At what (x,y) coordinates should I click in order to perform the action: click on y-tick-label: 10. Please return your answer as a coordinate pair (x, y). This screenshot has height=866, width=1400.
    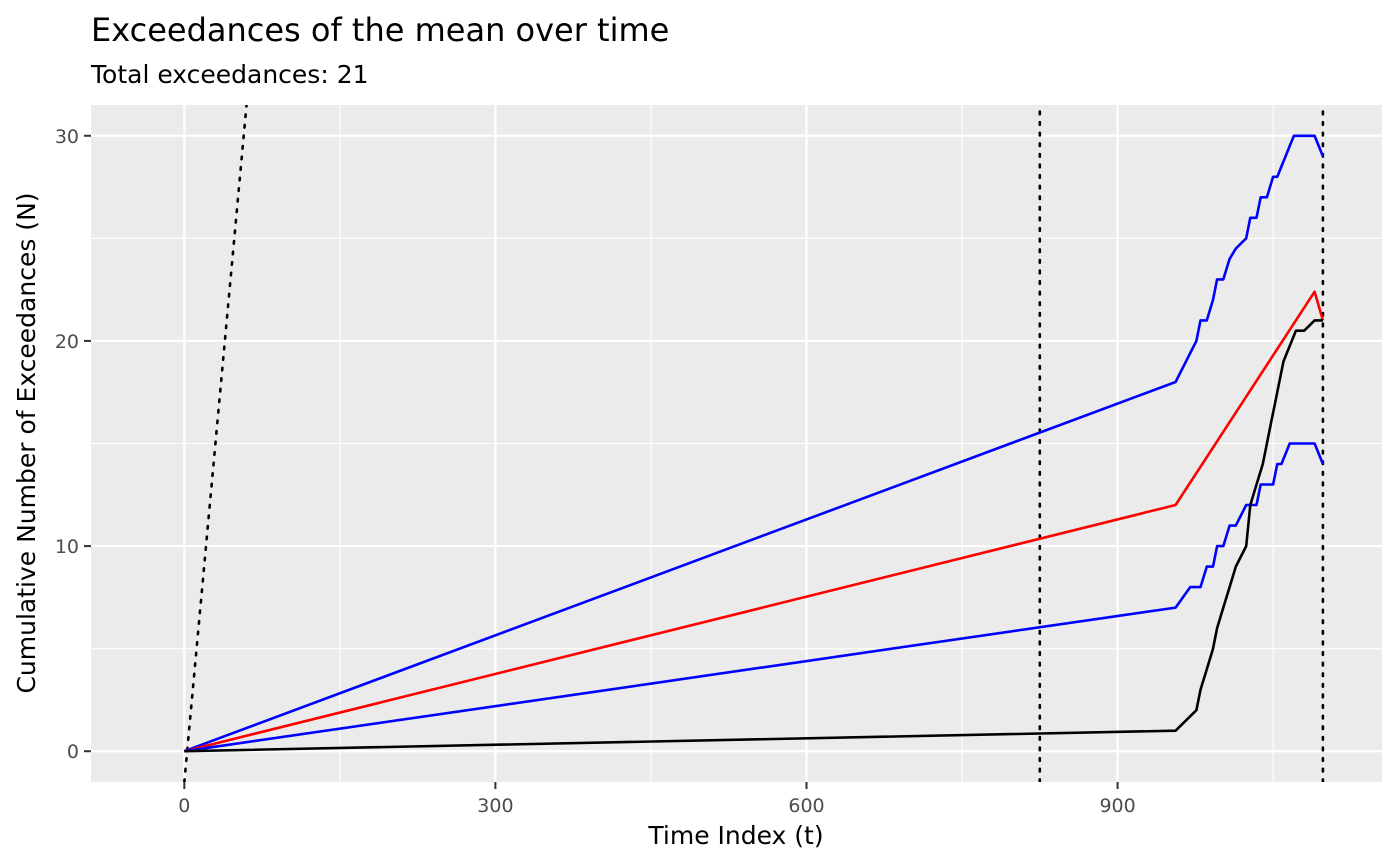
    Looking at the image, I should click on (67, 547).